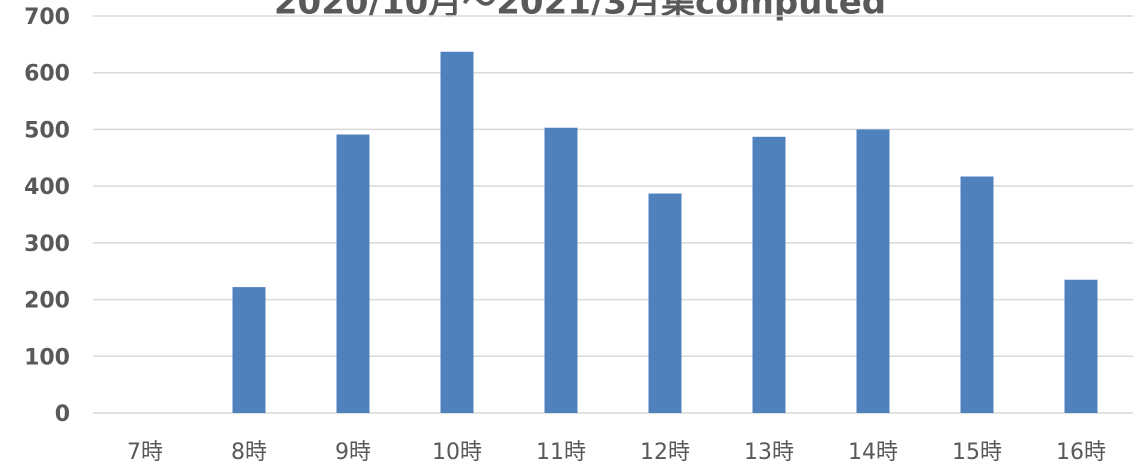 The height and width of the screenshot is (472, 1140). I want to click on x-tick-label: 16時, so click(1081, 452).